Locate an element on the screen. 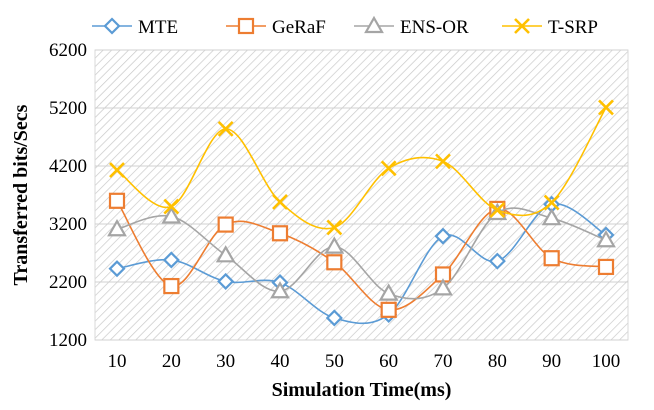 This screenshot has height=410, width=654. x-tick-label: 90 is located at coordinates (551, 361).